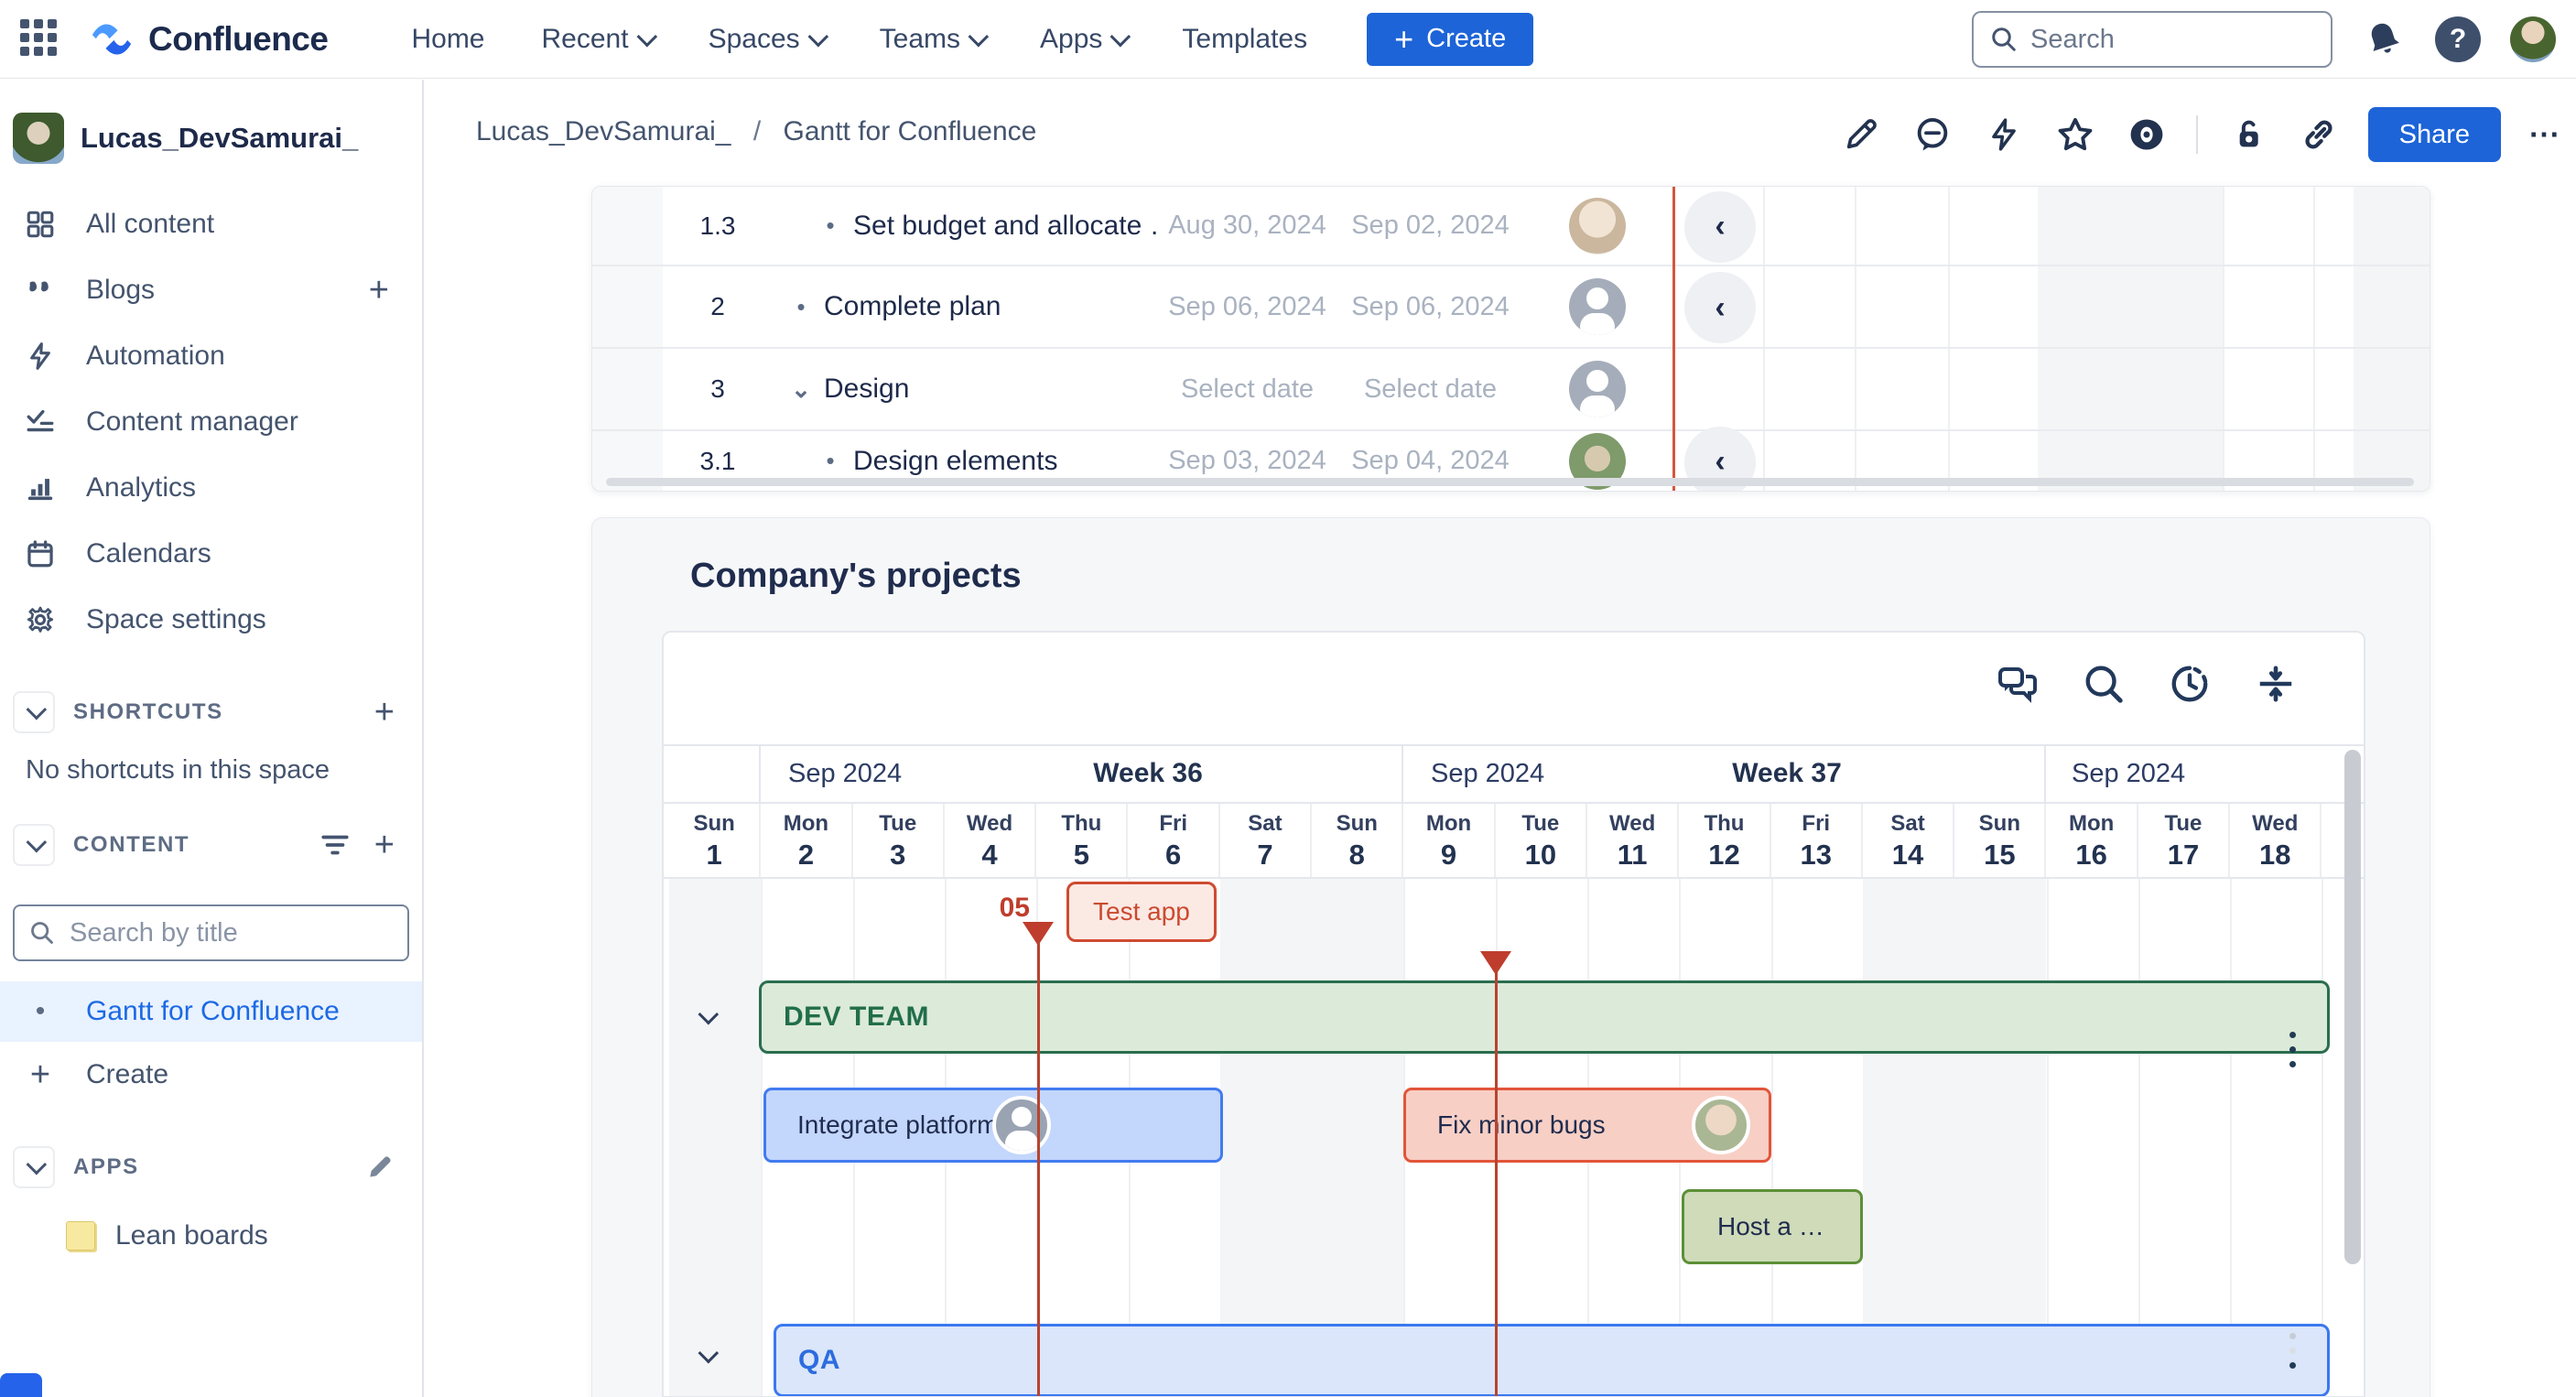  I want to click on content-search-input, so click(221, 933).